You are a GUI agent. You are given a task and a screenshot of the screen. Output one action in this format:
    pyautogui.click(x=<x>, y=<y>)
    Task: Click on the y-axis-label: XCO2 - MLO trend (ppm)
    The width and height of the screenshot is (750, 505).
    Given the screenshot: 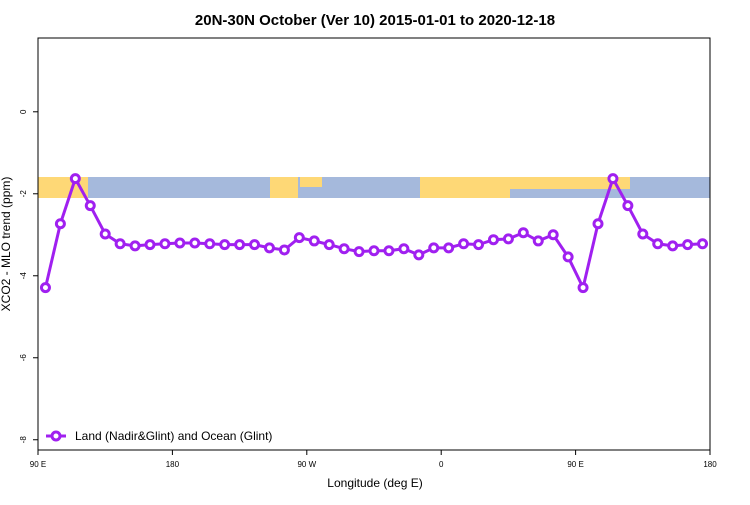 What is the action you would take?
    pyautogui.click(x=6, y=244)
    